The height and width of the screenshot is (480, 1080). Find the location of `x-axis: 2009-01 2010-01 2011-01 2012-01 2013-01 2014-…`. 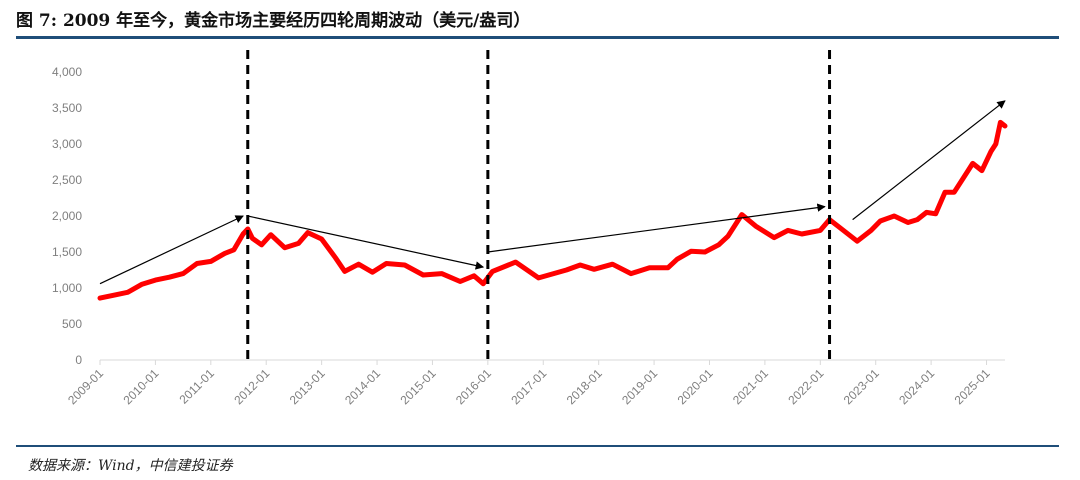

x-axis: 2009-01 2010-01 2011-01 2012-01 2013-01 2014-… is located at coordinates (535, 383).